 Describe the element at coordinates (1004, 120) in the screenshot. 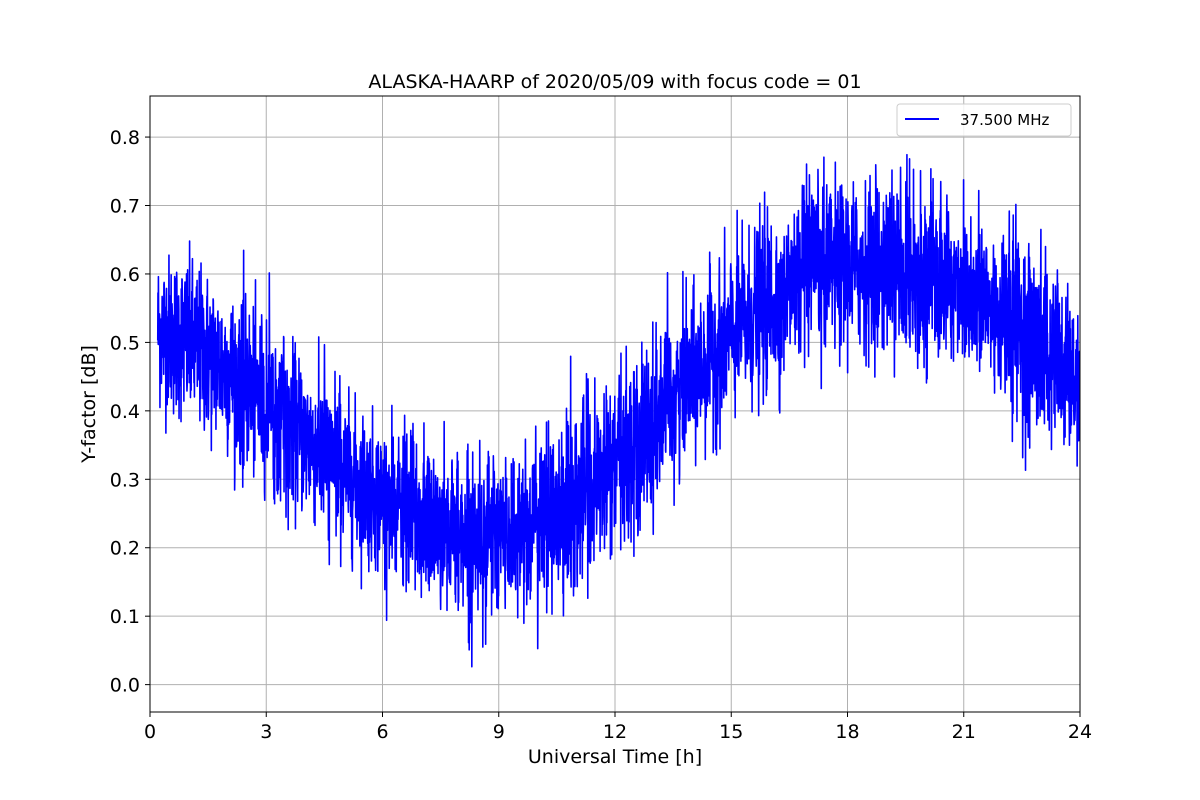

I see `legend-entry-label: 37.500 MHz` at that location.